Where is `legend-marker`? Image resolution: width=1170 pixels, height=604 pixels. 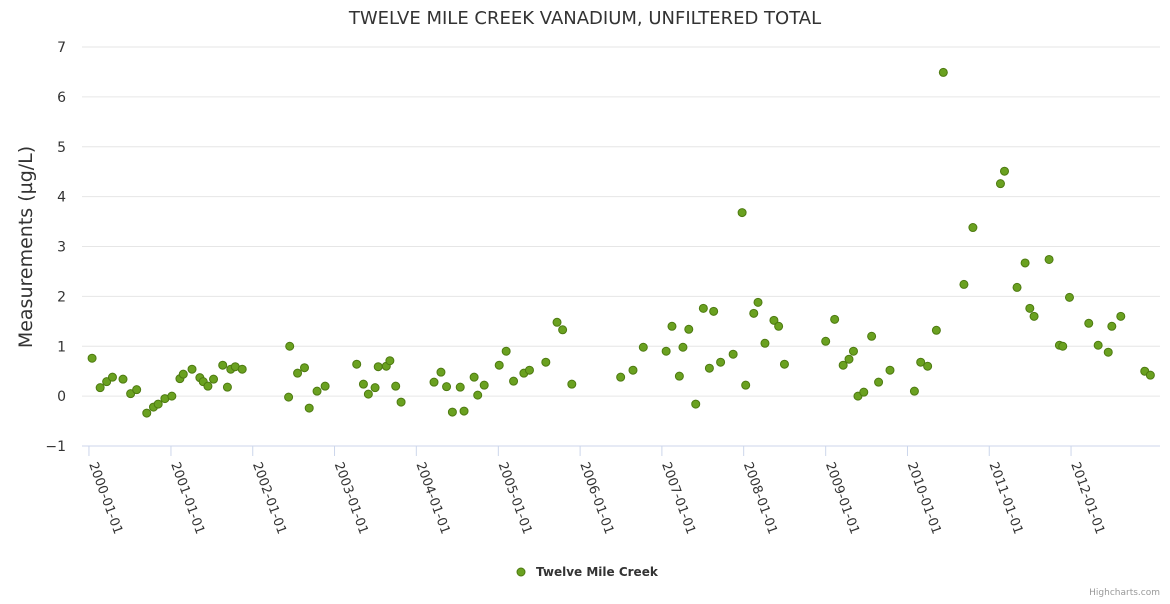 legend-marker is located at coordinates (521, 572).